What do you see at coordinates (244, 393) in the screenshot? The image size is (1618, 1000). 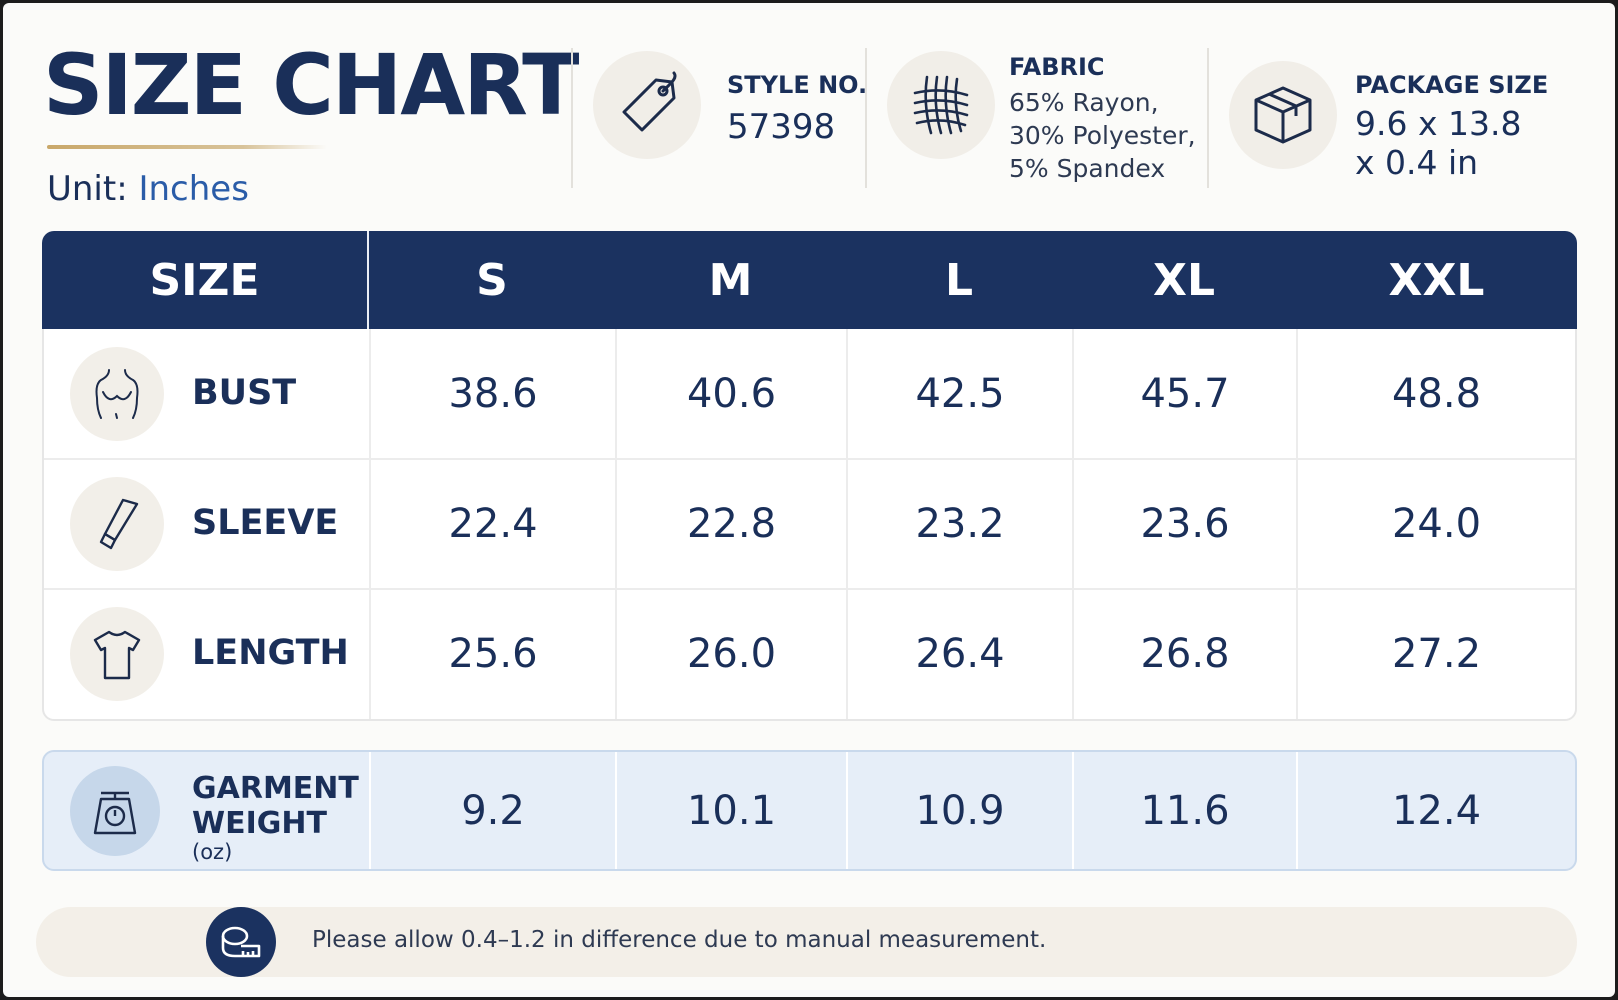 I see `row-label: BUST` at bounding box center [244, 393].